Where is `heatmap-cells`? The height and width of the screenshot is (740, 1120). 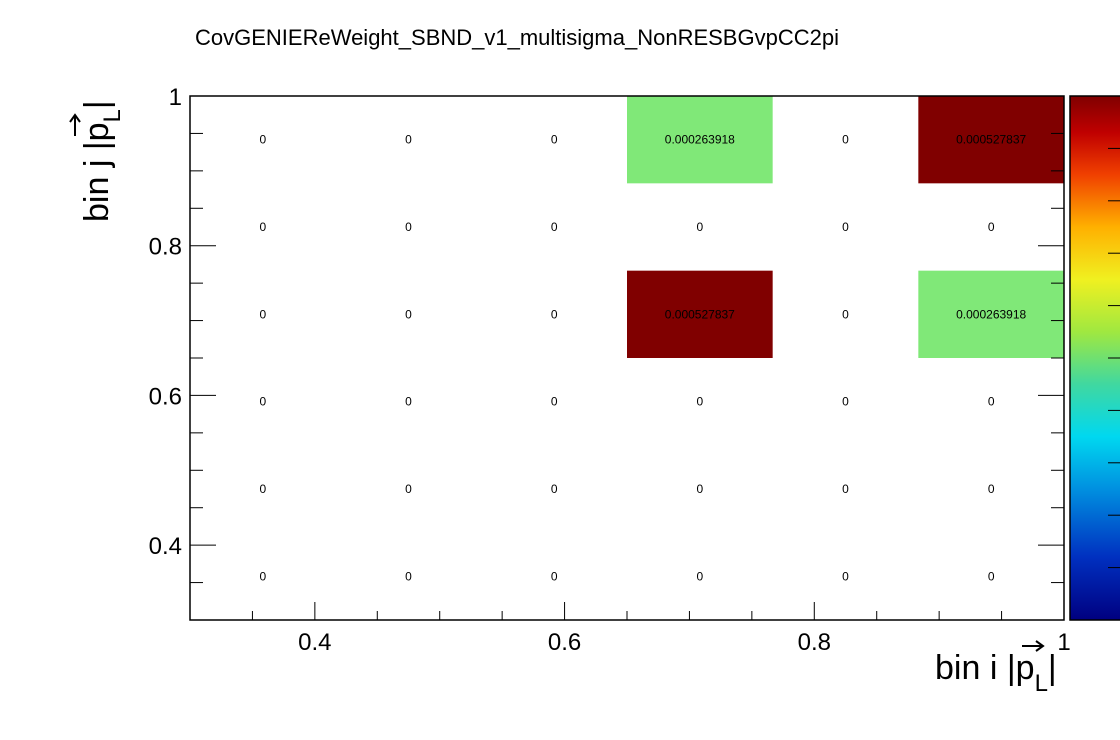 heatmap-cells is located at coordinates (845, 227).